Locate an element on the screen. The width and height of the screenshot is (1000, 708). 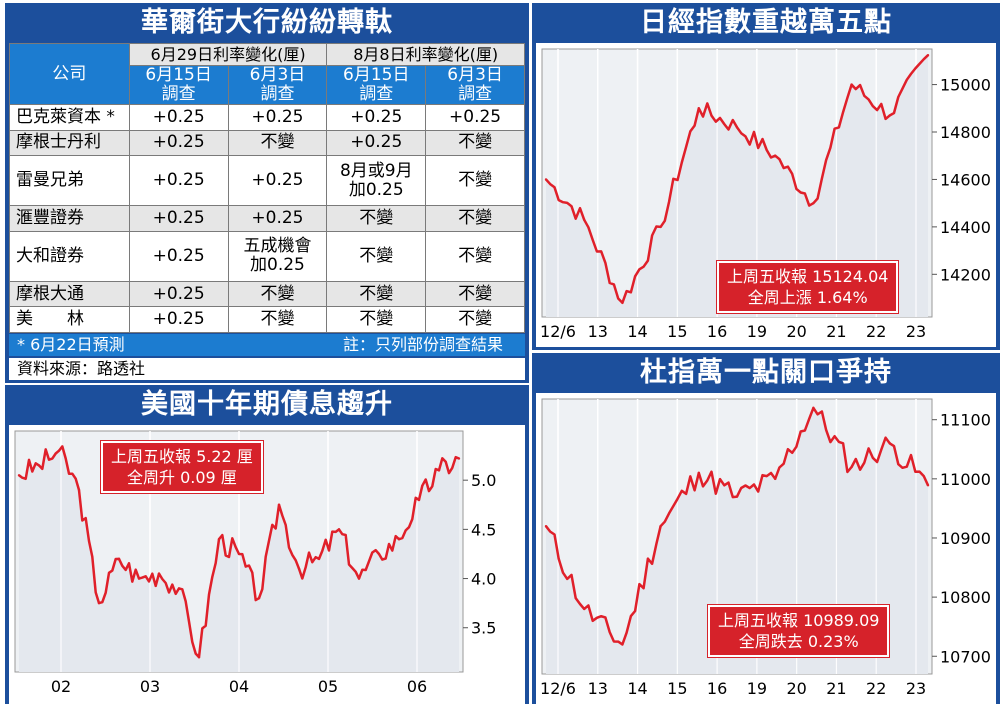
table-row: 美 林 +0.25 不變 不變 不變 is located at coordinates (267, 319).